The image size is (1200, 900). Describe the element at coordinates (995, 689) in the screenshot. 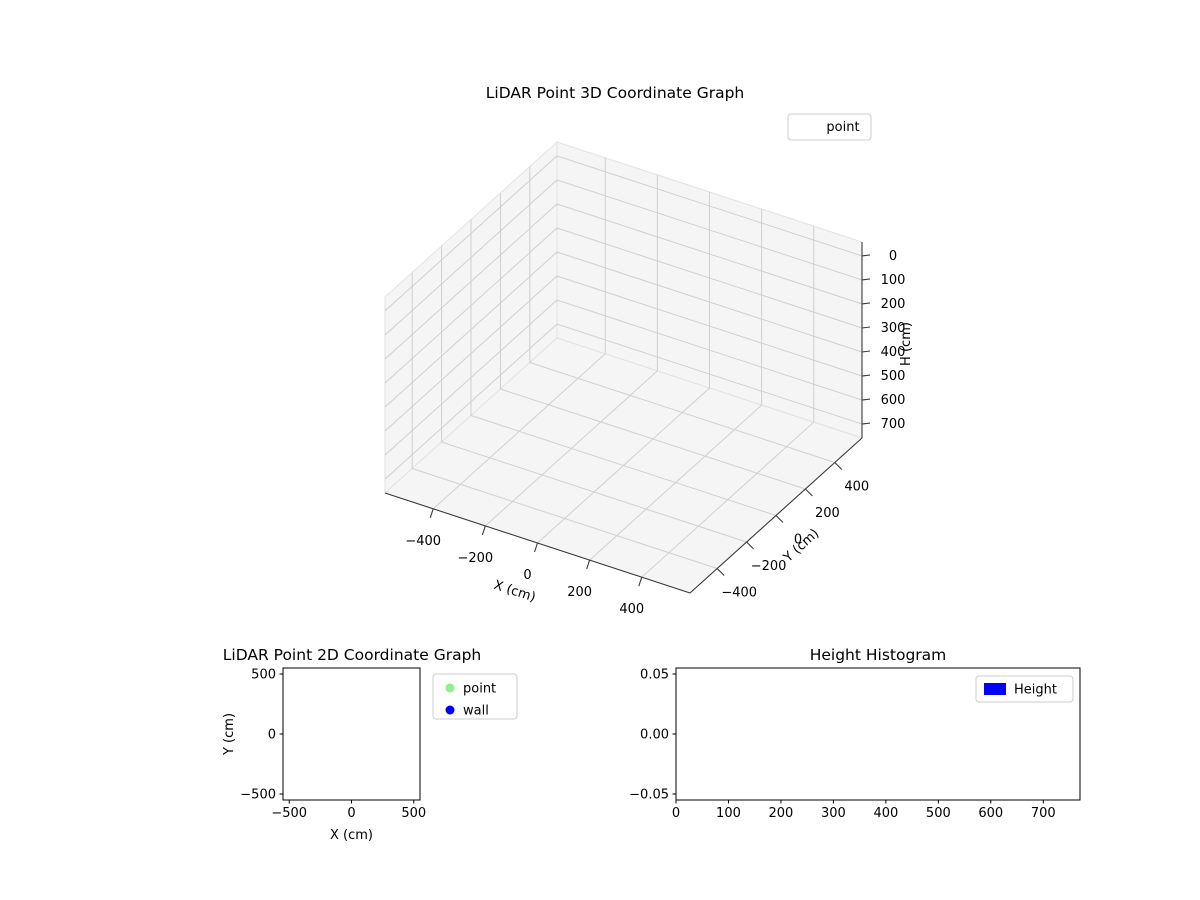

I see `legend-swatch` at that location.